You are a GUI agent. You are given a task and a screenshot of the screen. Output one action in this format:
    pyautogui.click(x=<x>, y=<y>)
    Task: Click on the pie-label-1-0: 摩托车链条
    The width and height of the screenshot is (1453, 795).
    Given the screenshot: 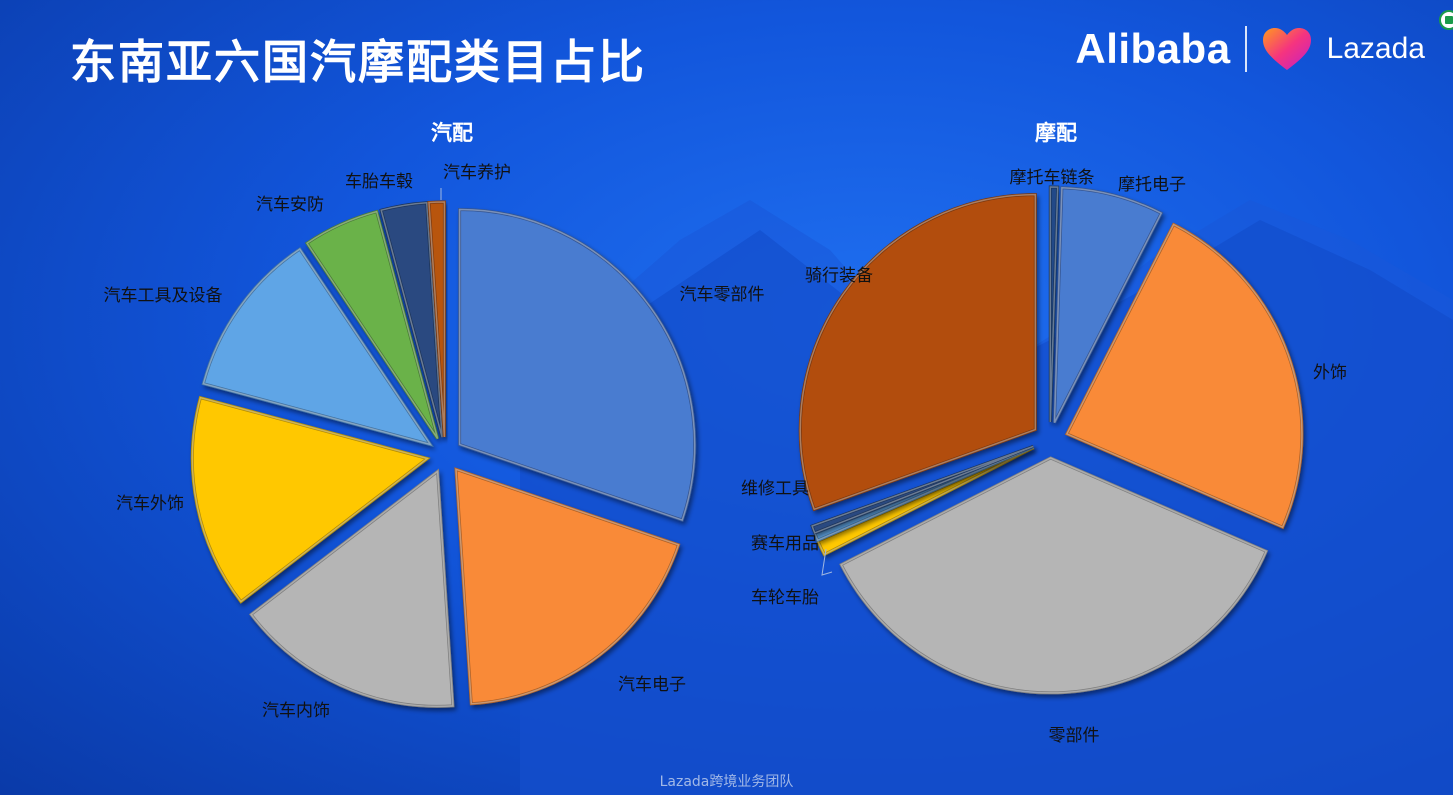 What is the action you would take?
    pyautogui.click(x=1052, y=178)
    